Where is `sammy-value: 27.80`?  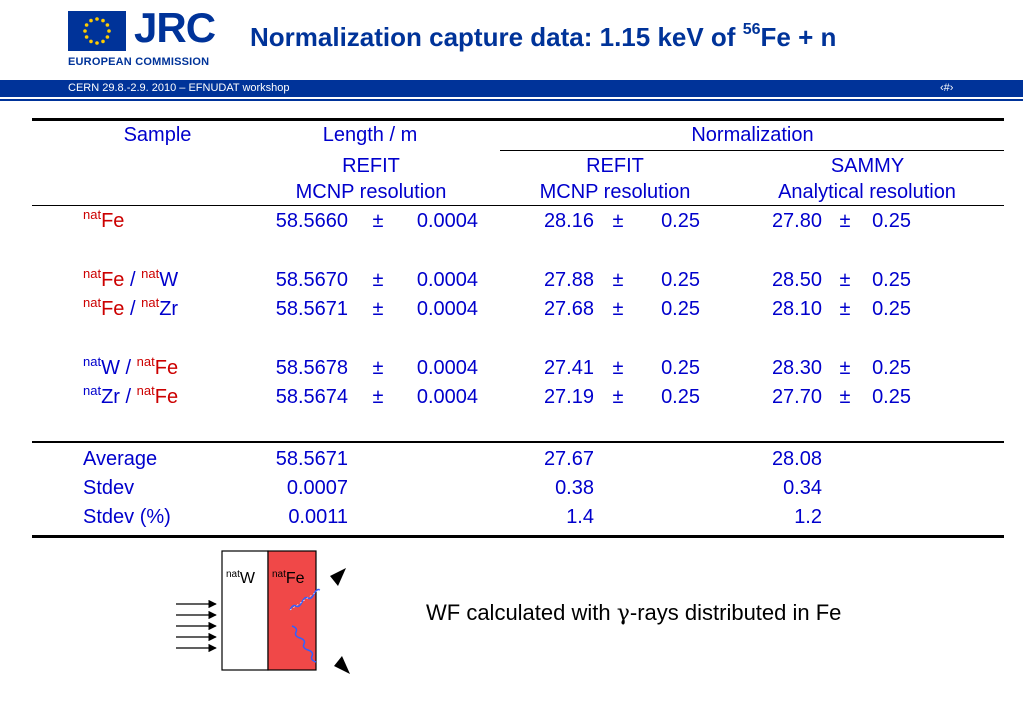 sammy-value: 27.80 is located at coordinates (796, 221).